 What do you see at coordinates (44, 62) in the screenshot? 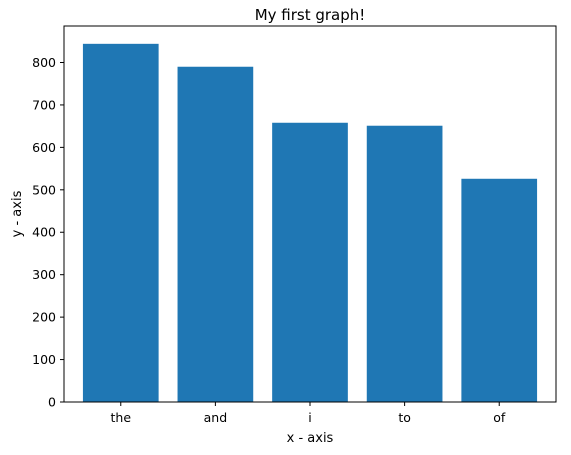
I see `y-tick-label: 800` at bounding box center [44, 62].